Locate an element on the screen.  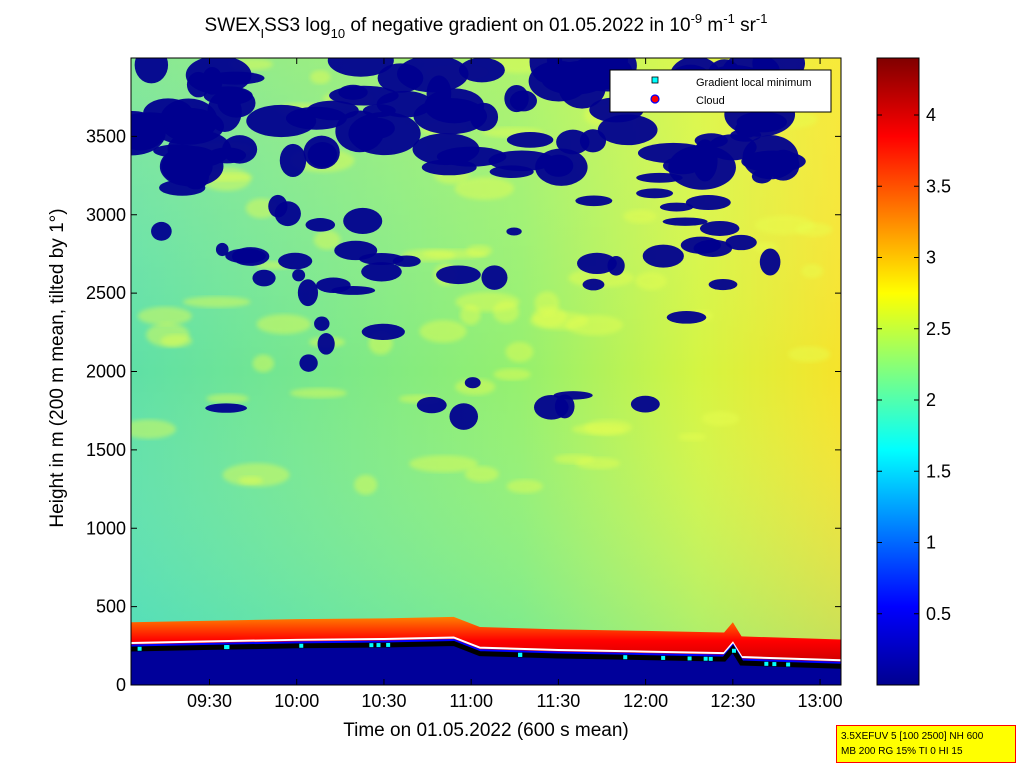
colorbar-tick-label: 1 is located at coordinates (931, 543).